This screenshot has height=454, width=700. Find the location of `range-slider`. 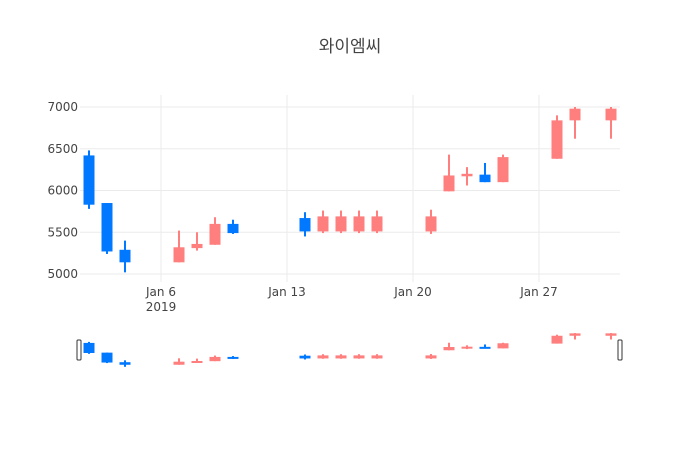

range-slider is located at coordinates (349, 350).